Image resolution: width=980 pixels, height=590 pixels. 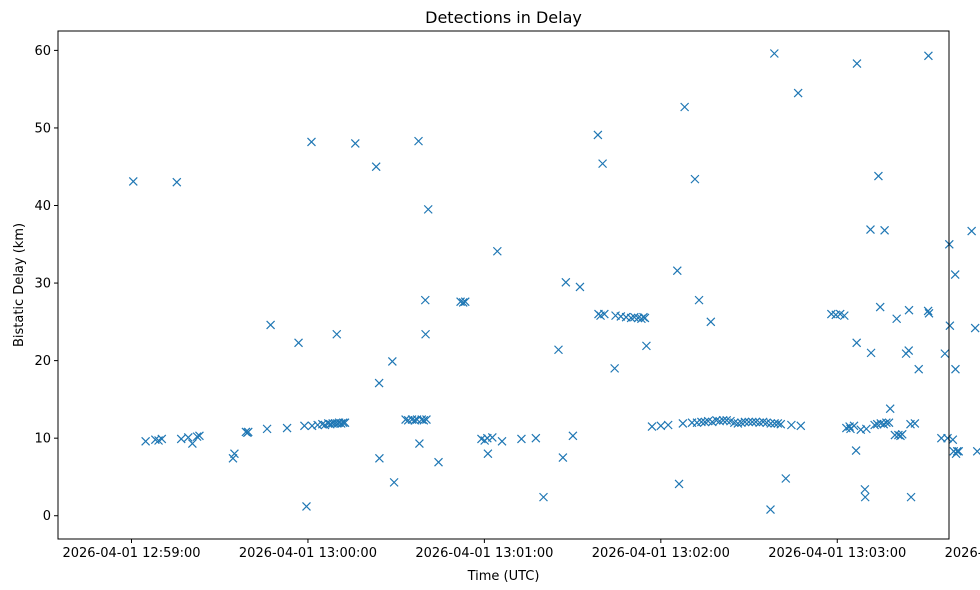 I want to click on y-axis-ticks: 0 10 20 30 40 50 60, so click(x=46, y=284).